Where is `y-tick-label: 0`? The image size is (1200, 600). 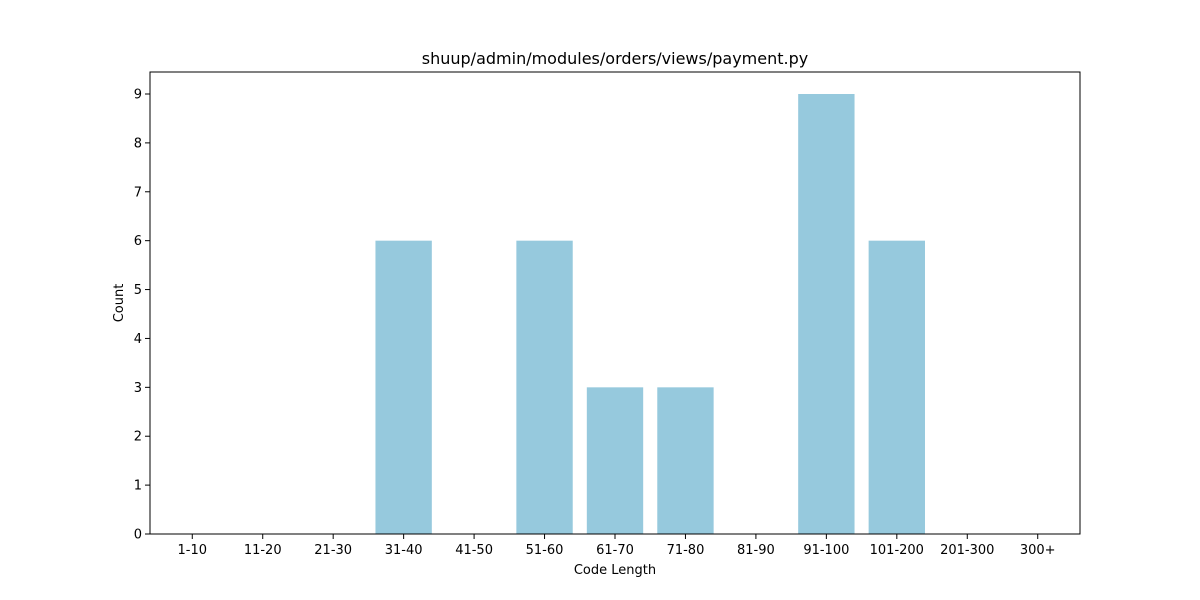 y-tick-label: 0 is located at coordinates (138, 535).